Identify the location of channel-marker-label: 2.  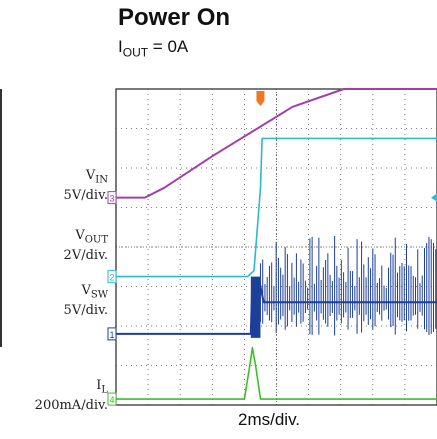
(111, 278).